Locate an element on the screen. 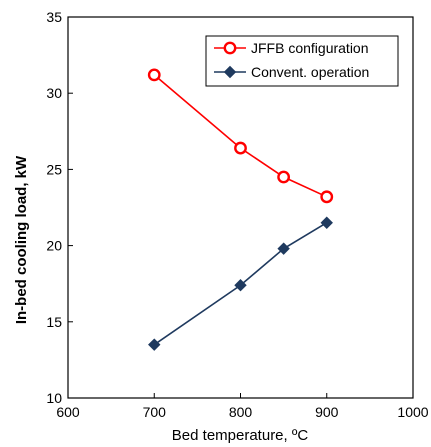  y-tick-label: 10 is located at coordinates (54, 398).